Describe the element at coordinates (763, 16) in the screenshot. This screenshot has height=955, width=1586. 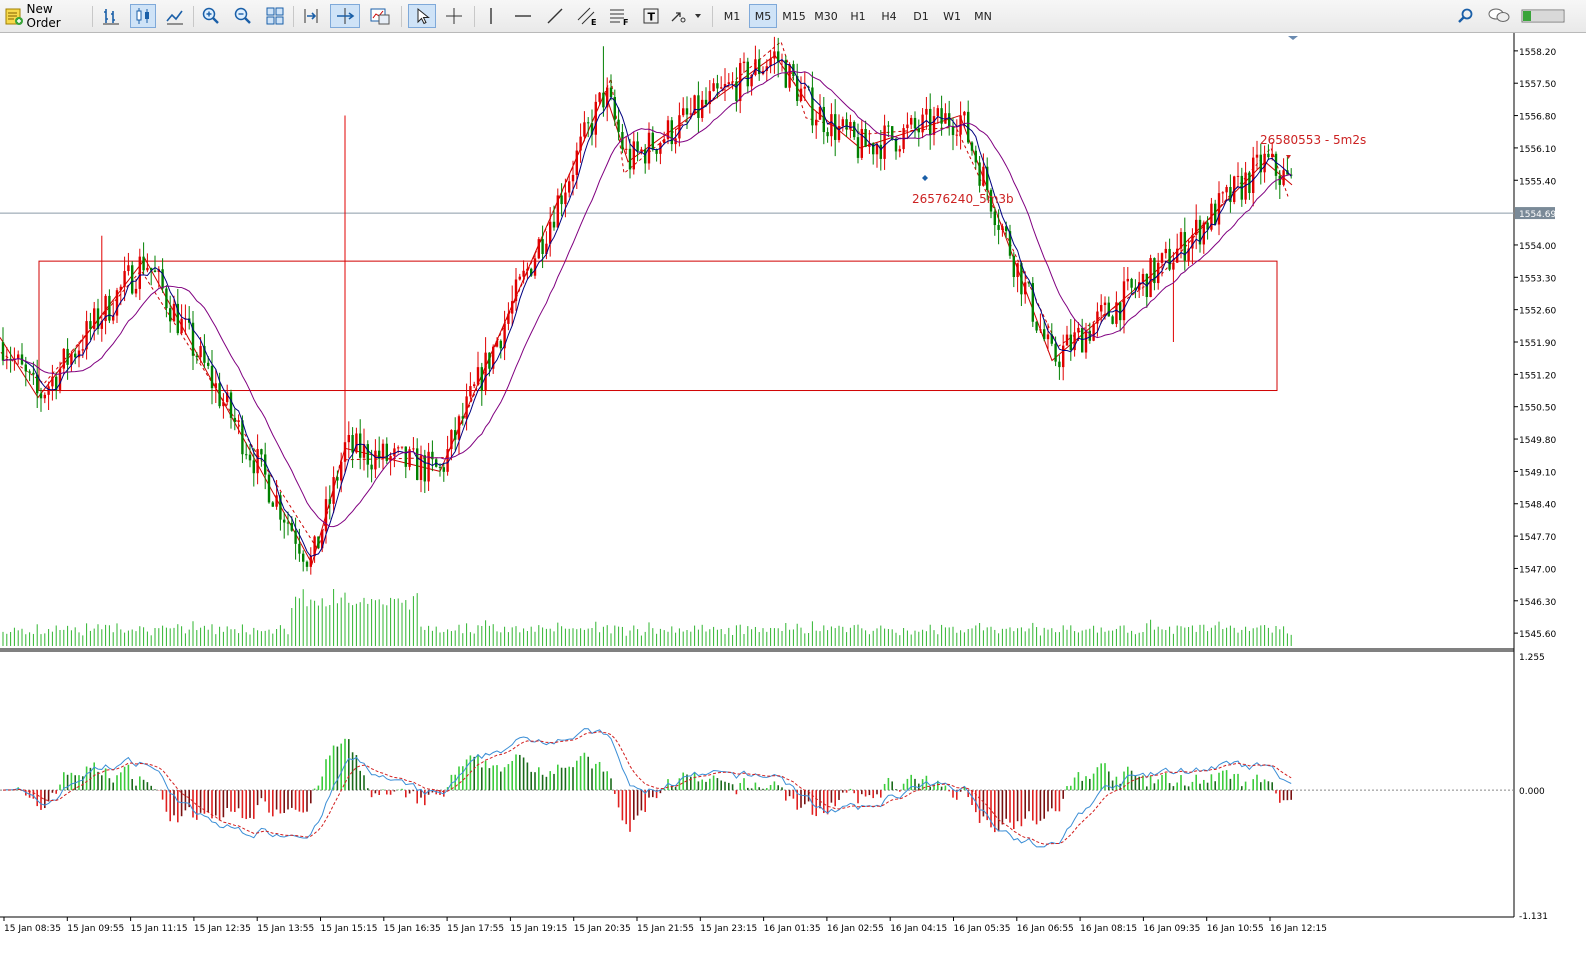
I see `timeframe-m5-button: M5` at that location.